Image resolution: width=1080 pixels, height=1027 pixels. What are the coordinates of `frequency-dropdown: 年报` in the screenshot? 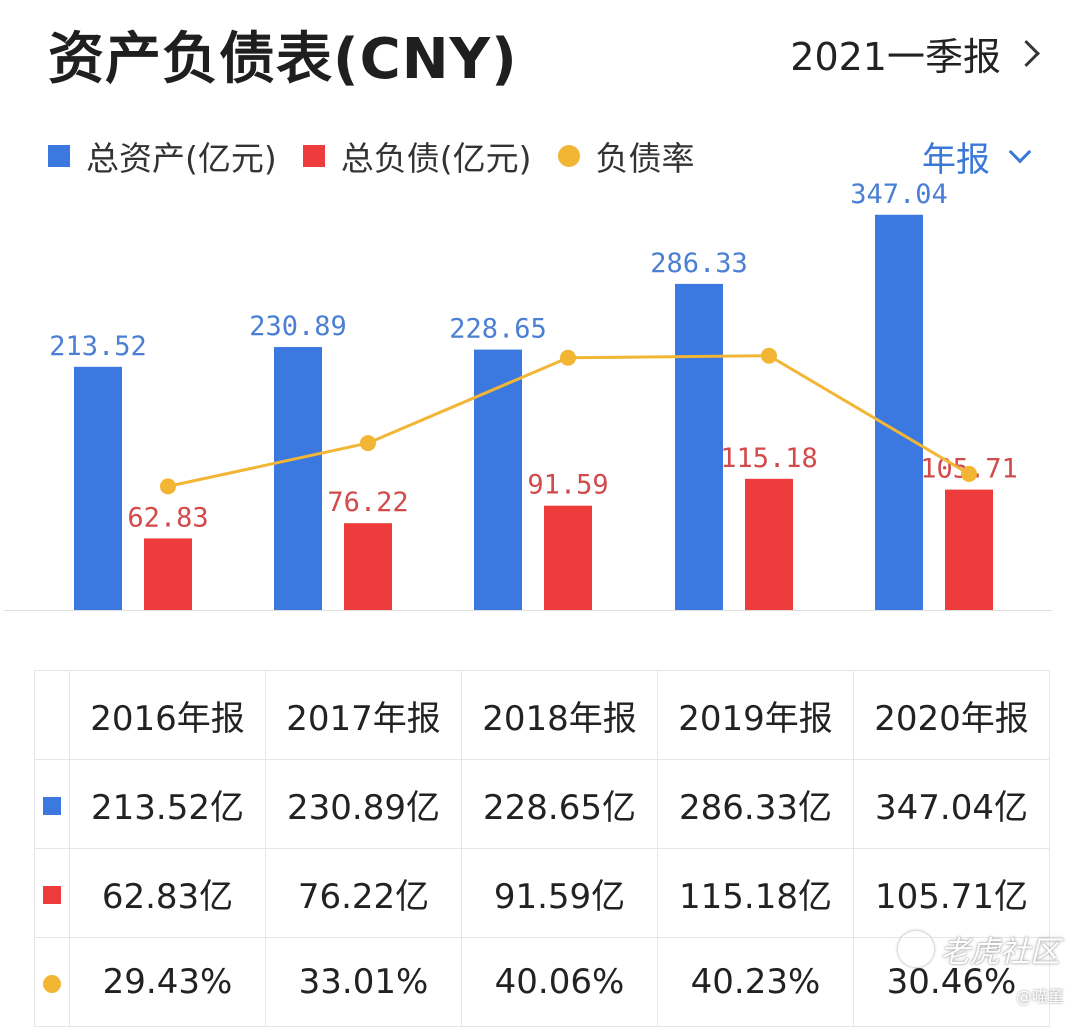 It's located at (977, 156).